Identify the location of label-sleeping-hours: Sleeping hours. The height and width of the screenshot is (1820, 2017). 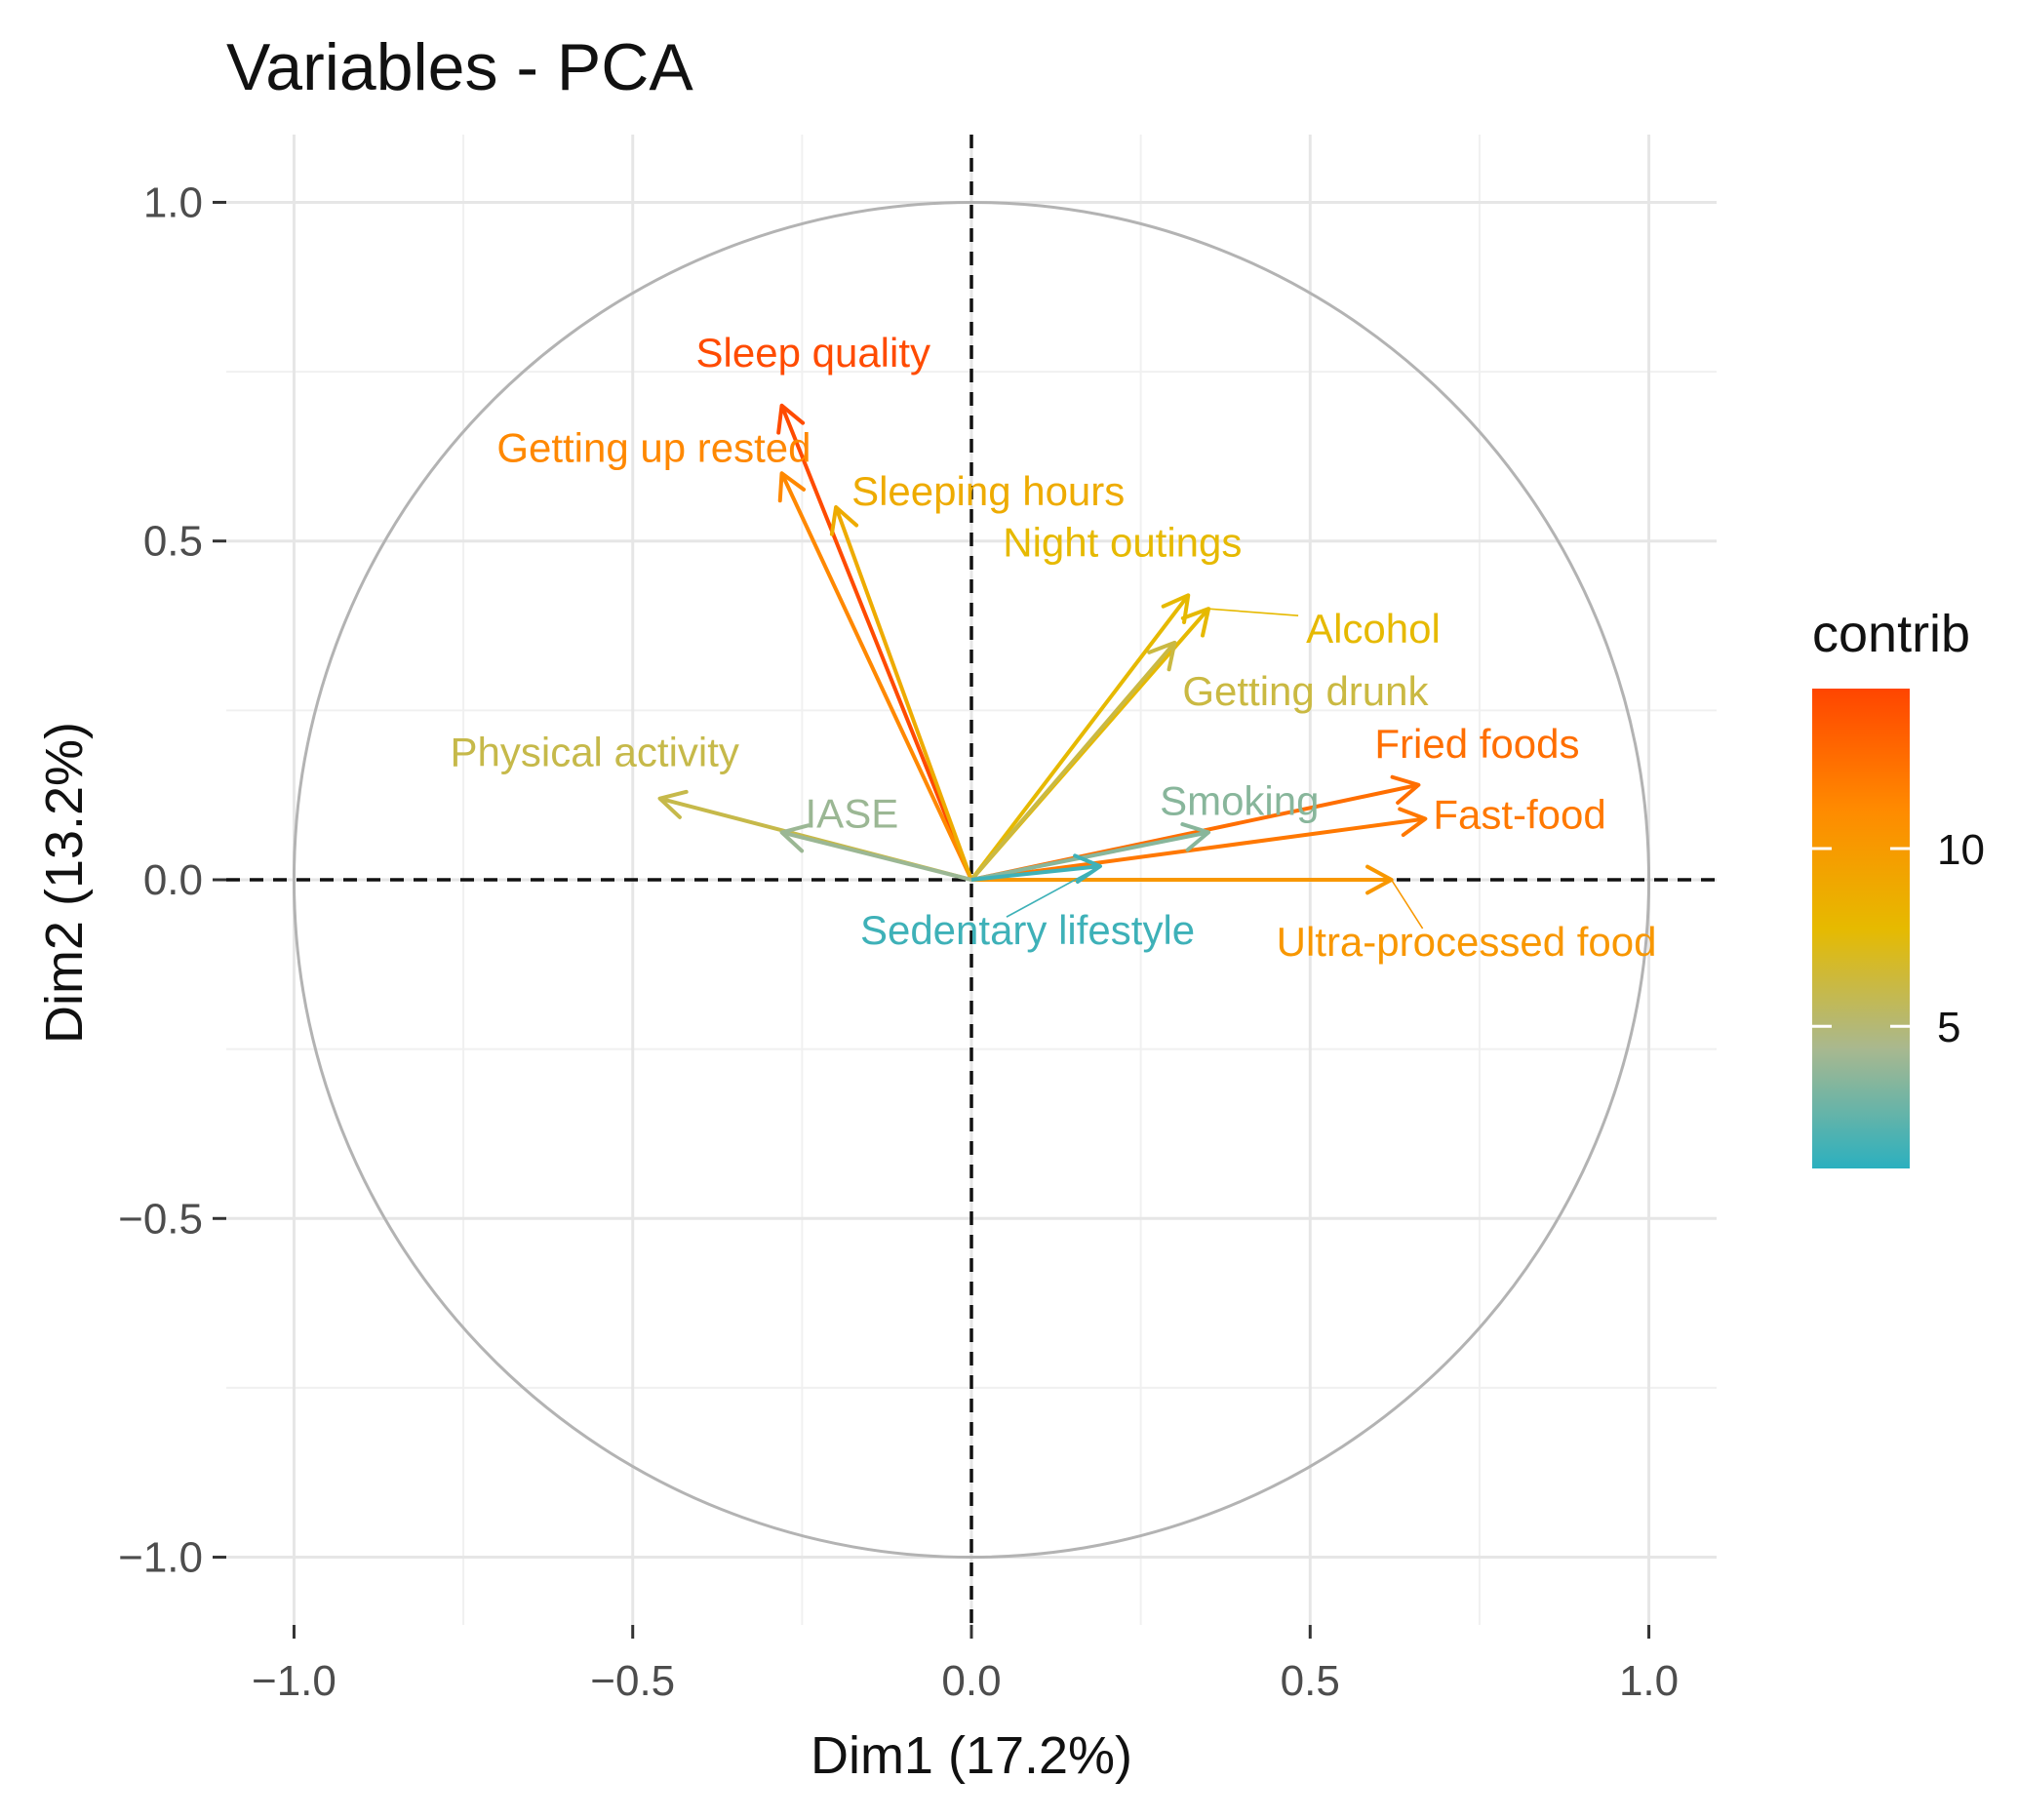
(988, 491).